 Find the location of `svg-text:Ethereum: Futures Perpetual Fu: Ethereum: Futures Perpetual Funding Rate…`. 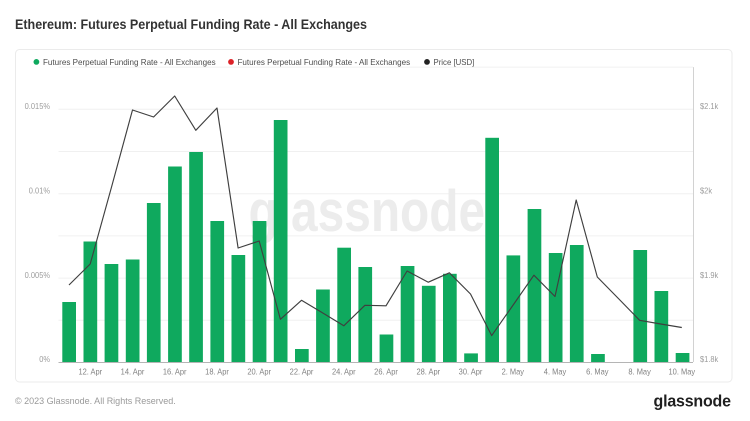

svg-text:Ethereum: Futures Perpetual Fu: Ethereum: Futures Perpetual Funding Rate… is located at coordinates (191, 24).